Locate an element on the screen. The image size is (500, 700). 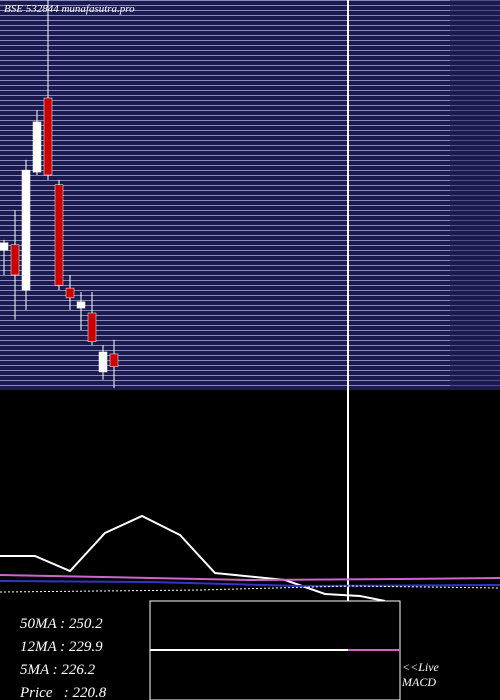
signal-line is located at coordinates (250, 589).